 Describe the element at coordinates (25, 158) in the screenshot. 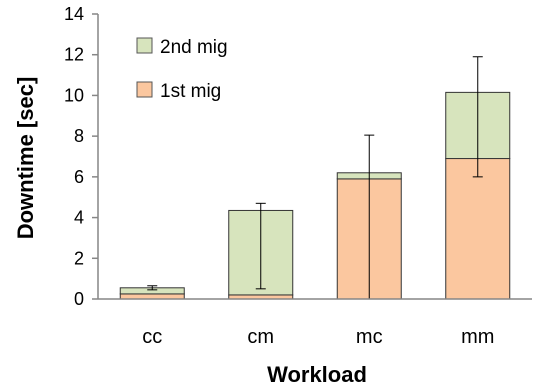

I see `y-axis-title: Downtime [sec]` at that location.